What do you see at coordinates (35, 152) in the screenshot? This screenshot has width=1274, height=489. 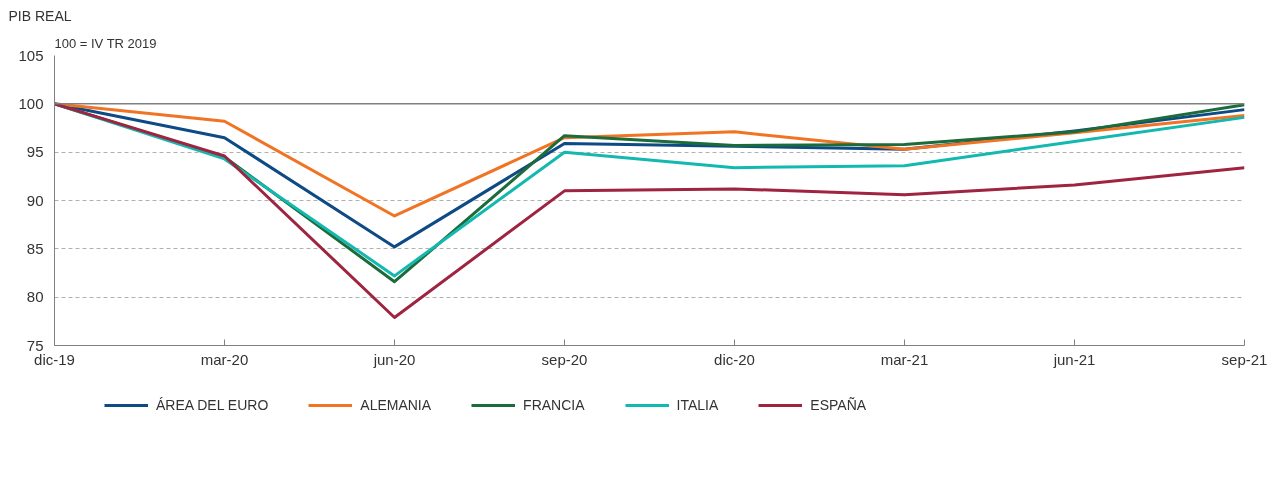 I see `y-tick-label: 95` at bounding box center [35, 152].